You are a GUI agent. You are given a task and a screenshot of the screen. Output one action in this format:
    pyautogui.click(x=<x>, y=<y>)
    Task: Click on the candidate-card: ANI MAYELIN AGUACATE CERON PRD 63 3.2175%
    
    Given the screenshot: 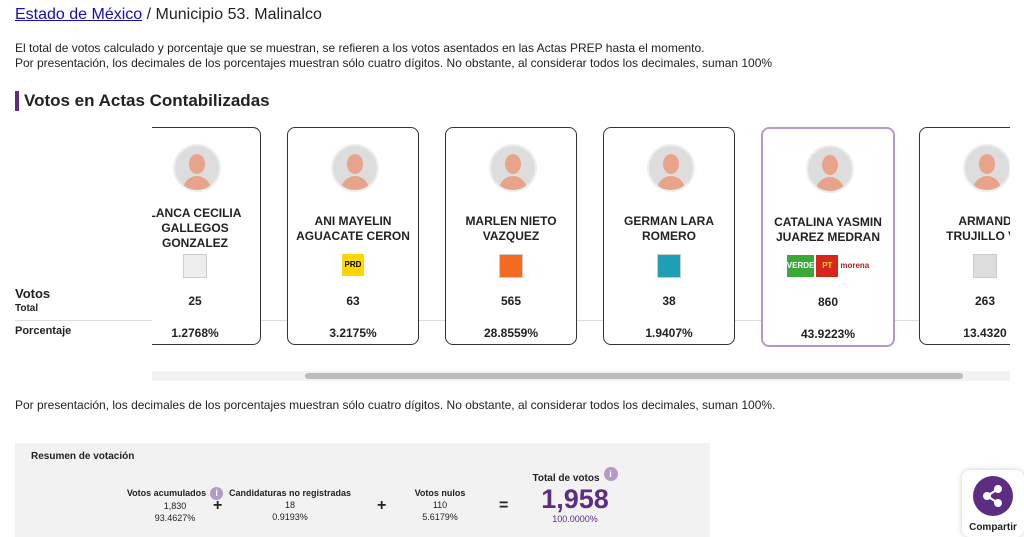 What is the action you would take?
    pyautogui.click(x=353, y=236)
    